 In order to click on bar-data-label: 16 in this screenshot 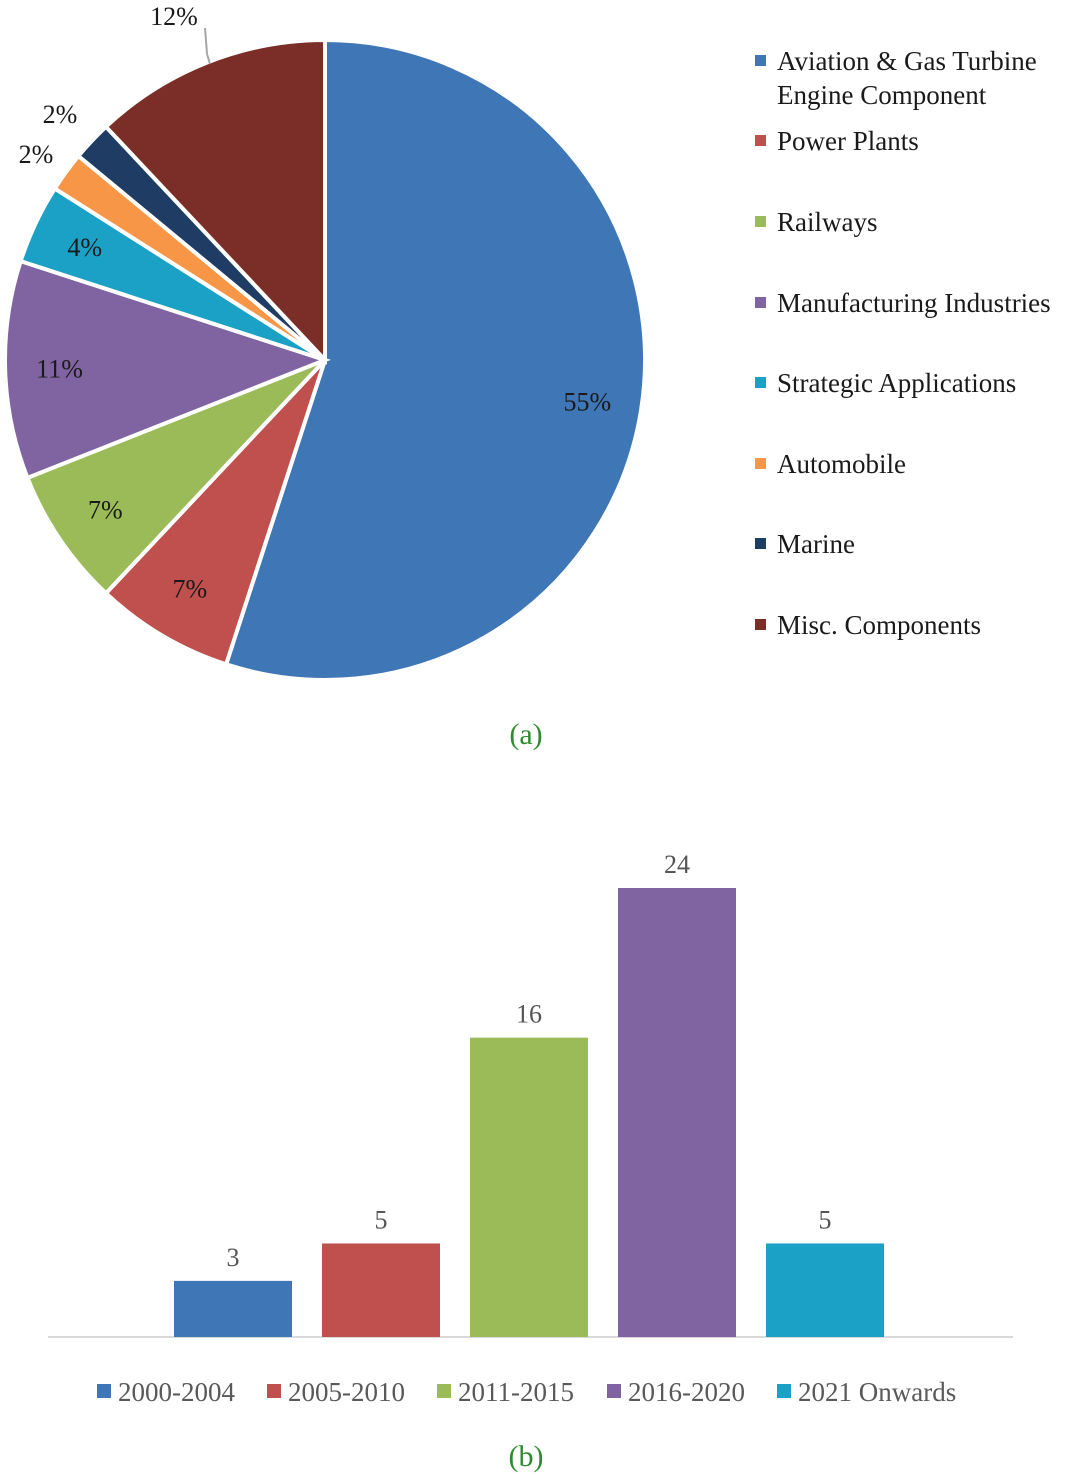, I will do `click(529, 1014)`.